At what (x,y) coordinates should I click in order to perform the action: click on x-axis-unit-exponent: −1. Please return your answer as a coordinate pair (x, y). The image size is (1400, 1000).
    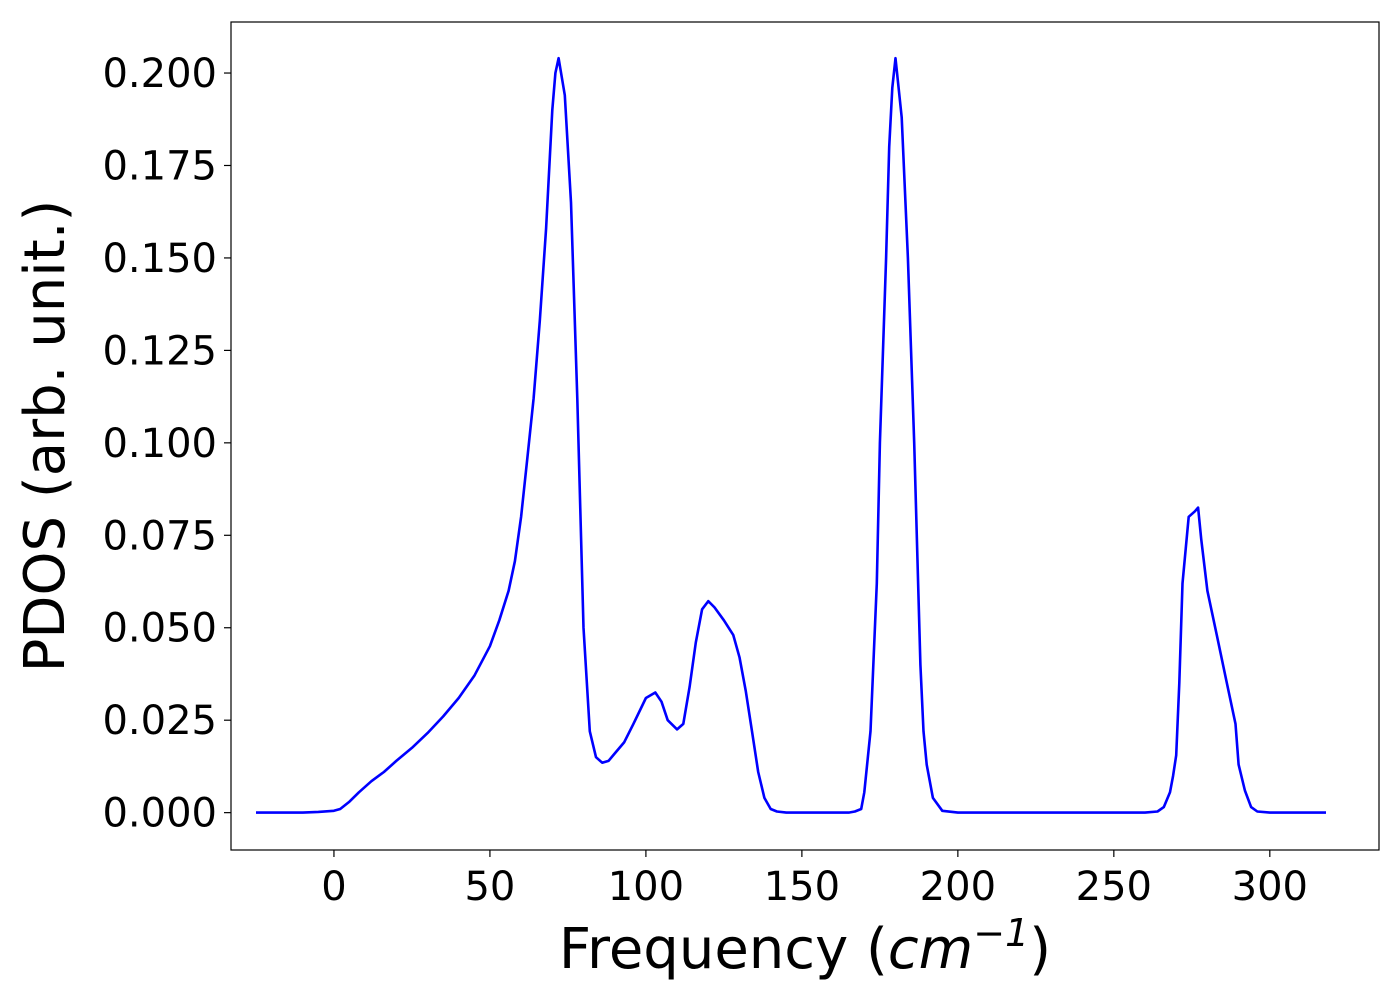
    Looking at the image, I should click on (1001, 933).